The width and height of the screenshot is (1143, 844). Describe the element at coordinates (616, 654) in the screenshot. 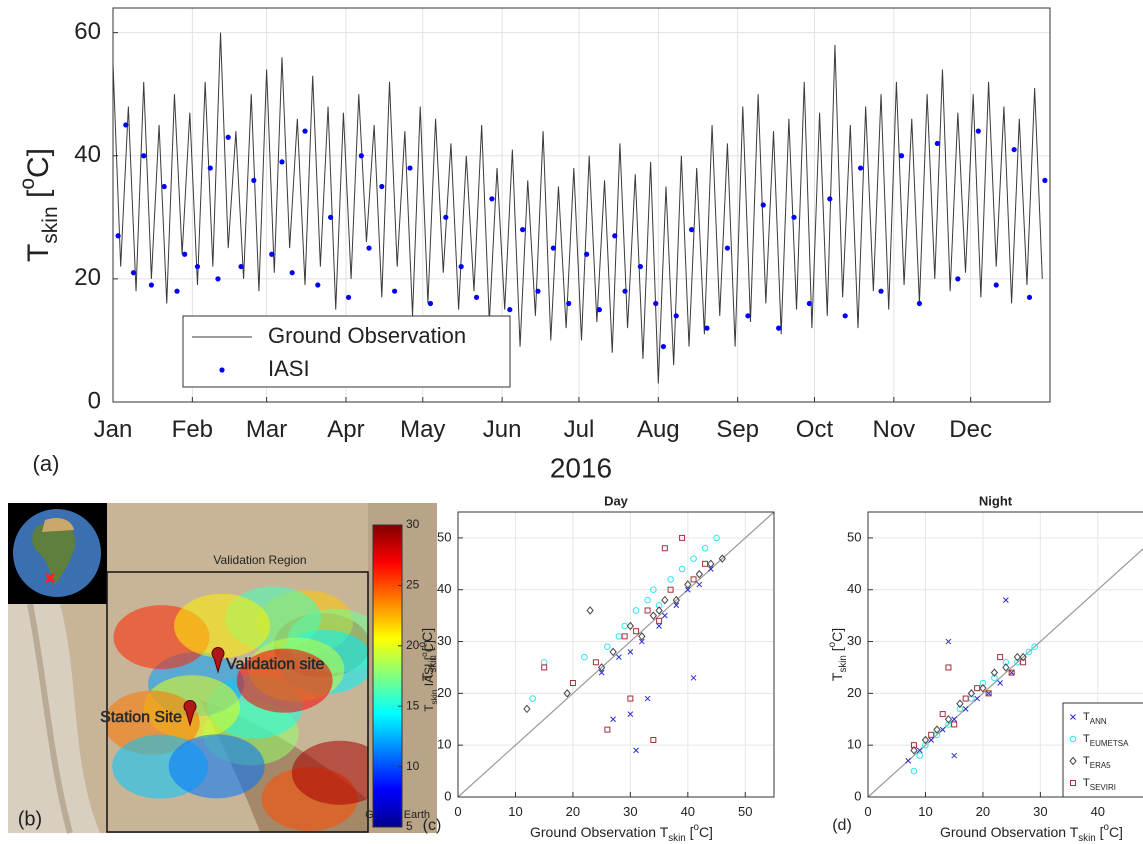

I see `axes-frame` at that location.